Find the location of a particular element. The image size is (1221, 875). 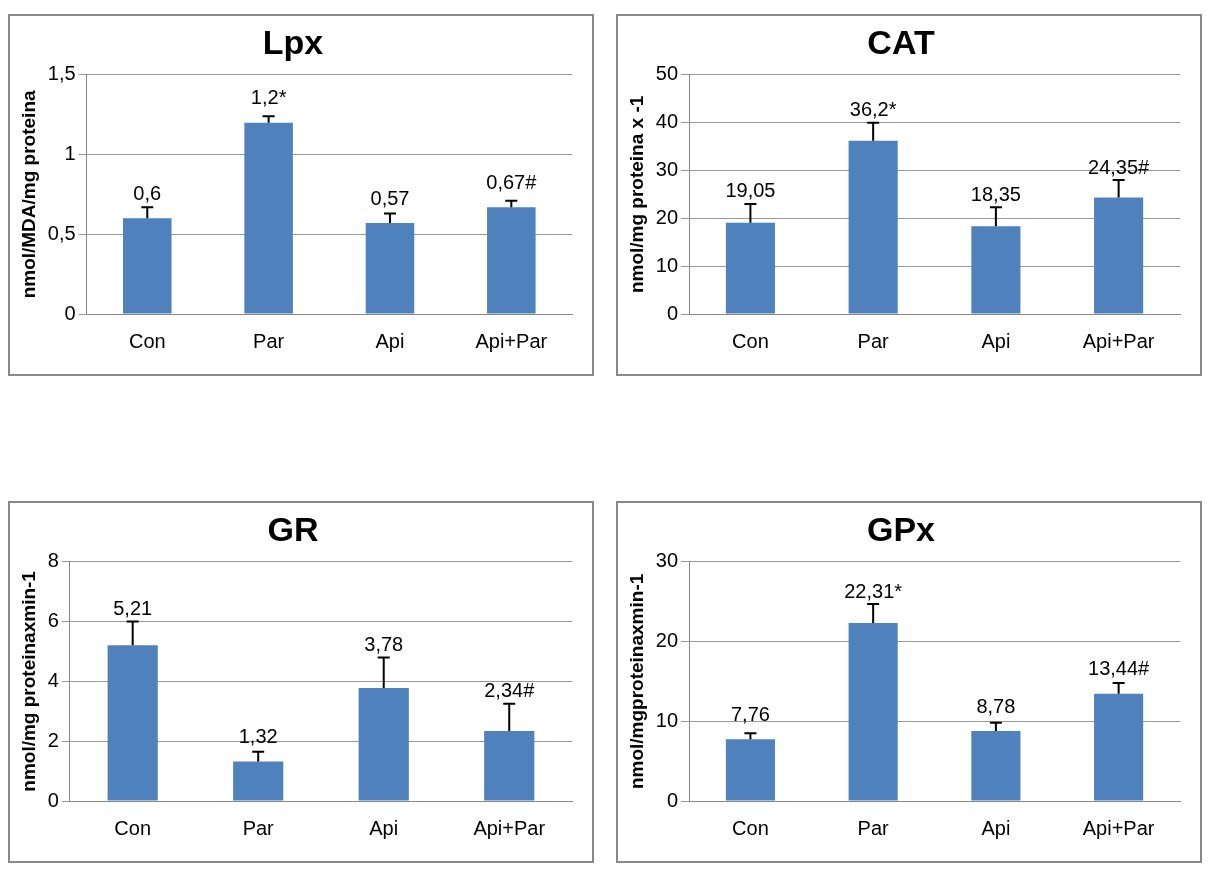

data-label: 0,57 is located at coordinates (390, 197).